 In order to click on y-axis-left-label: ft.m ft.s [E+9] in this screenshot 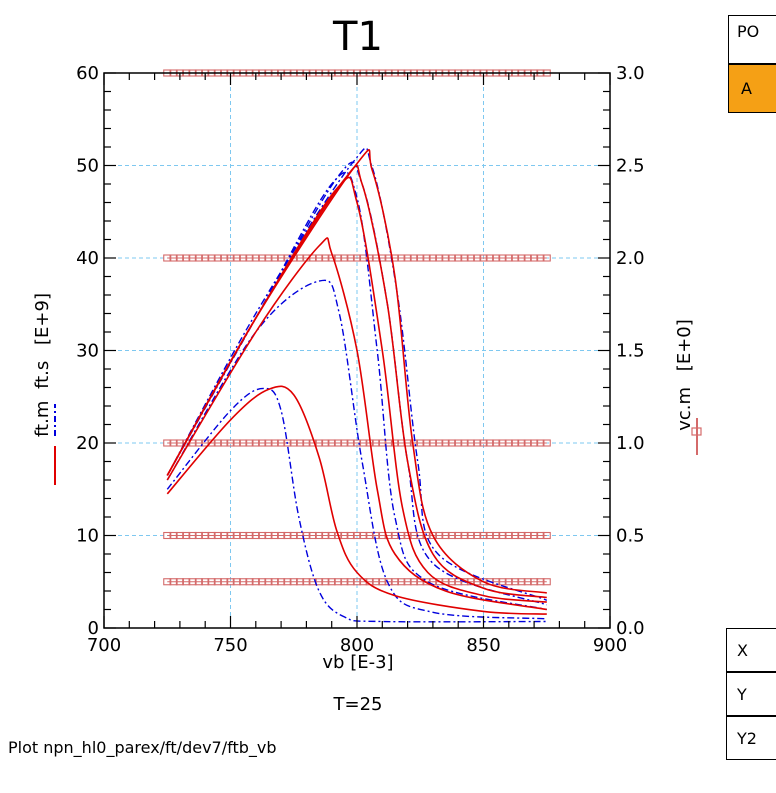, I will do `click(42, 365)`.